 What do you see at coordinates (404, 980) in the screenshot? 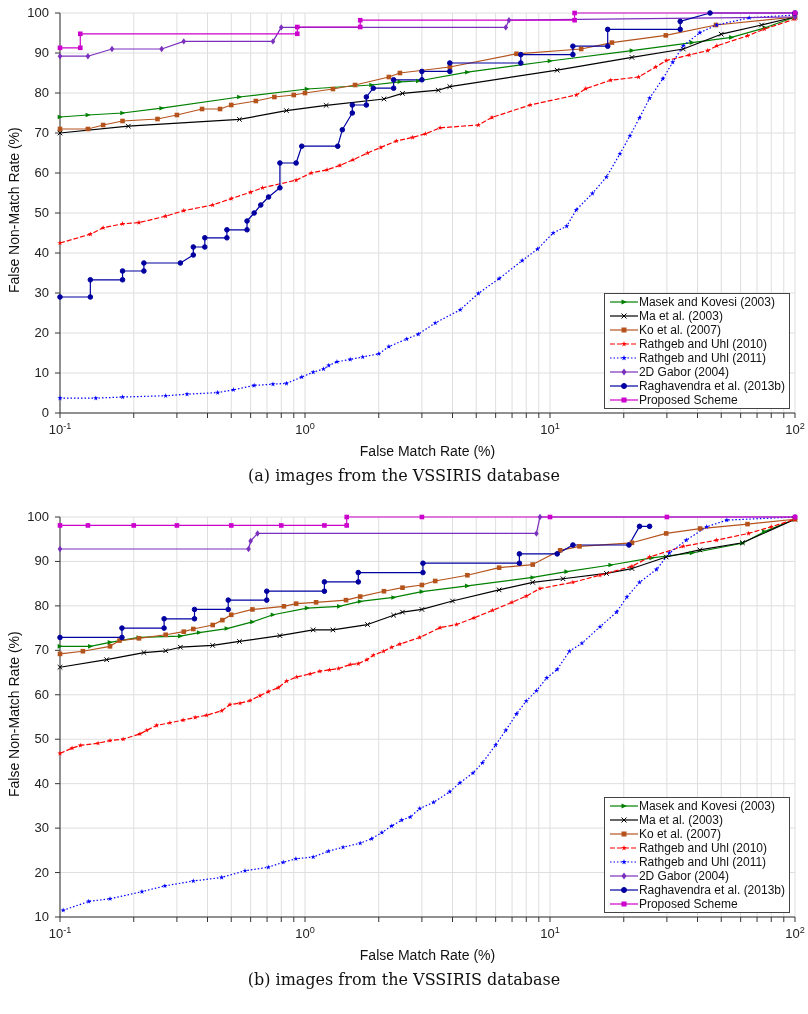
I see `text: (b) images from the VSSIRIS database` at bounding box center [404, 980].